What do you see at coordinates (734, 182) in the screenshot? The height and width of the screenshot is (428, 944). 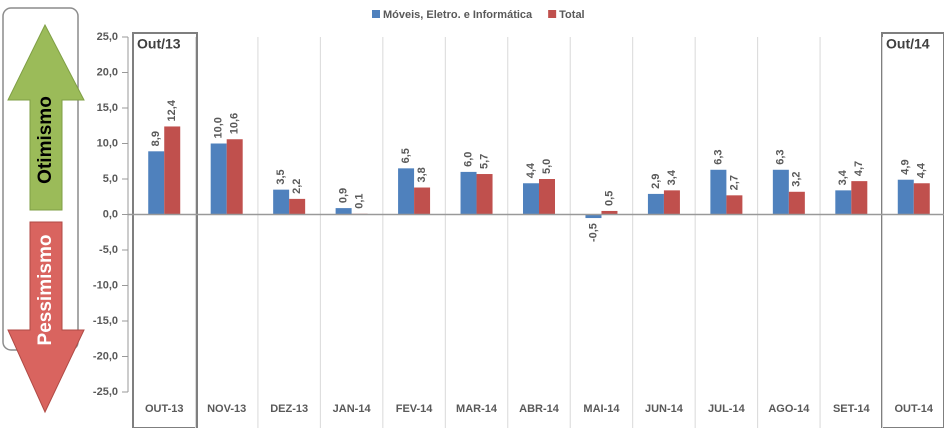 I see `value-label: 2,7` at bounding box center [734, 182].